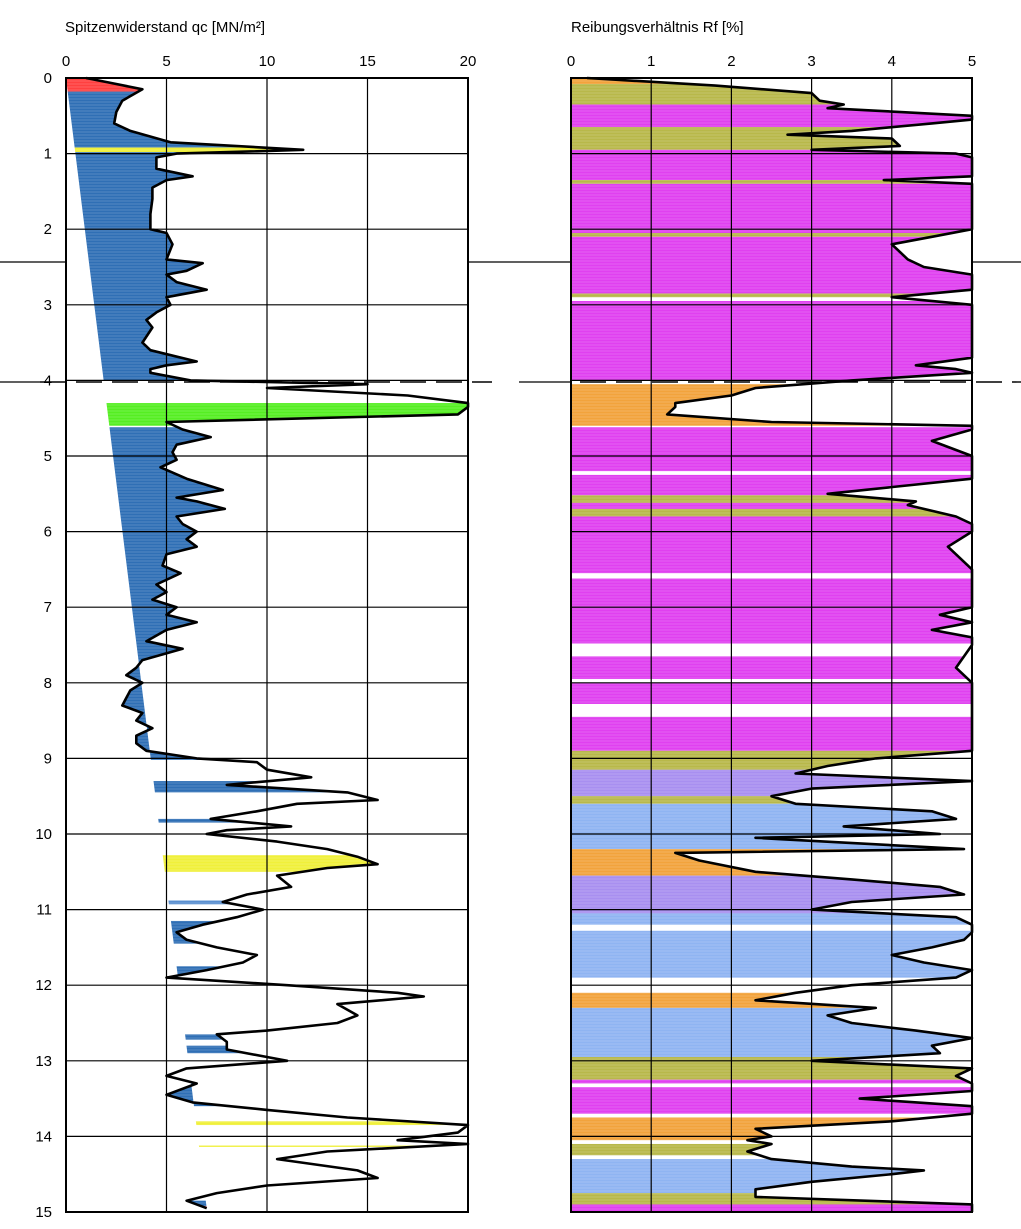 This screenshot has height=1229, width=1021. What do you see at coordinates (510, 322) in the screenshot?
I see `water-level-markers` at bounding box center [510, 322].